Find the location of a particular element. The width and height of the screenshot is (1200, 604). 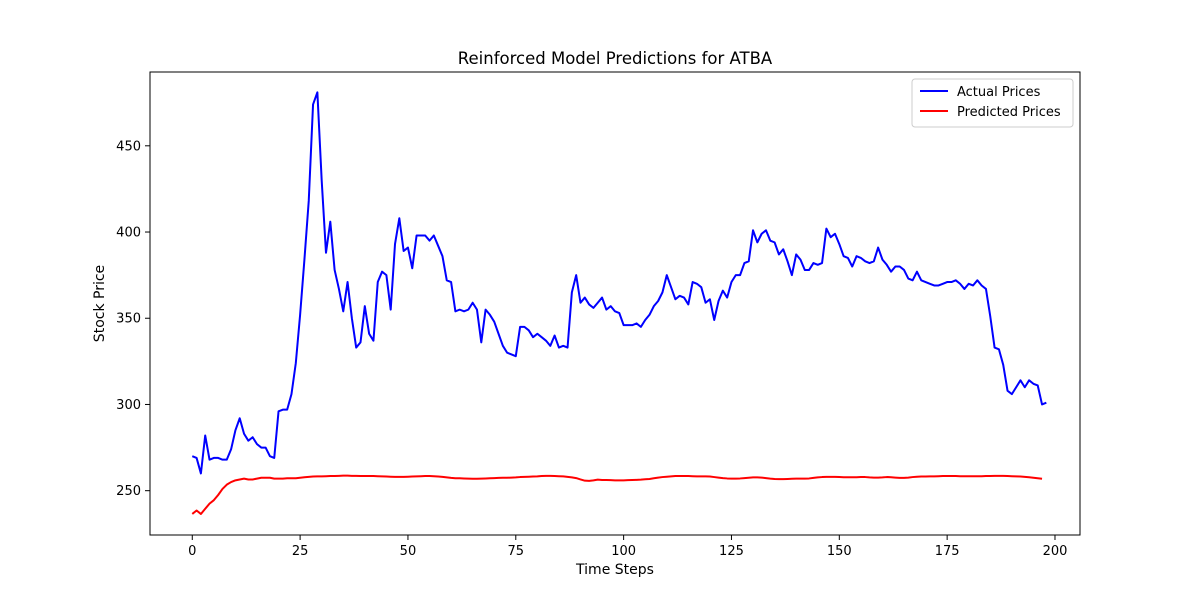

x-axis-ticks: 0 25 50 75 100 125 150 175 200 is located at coordinates (627, 547).